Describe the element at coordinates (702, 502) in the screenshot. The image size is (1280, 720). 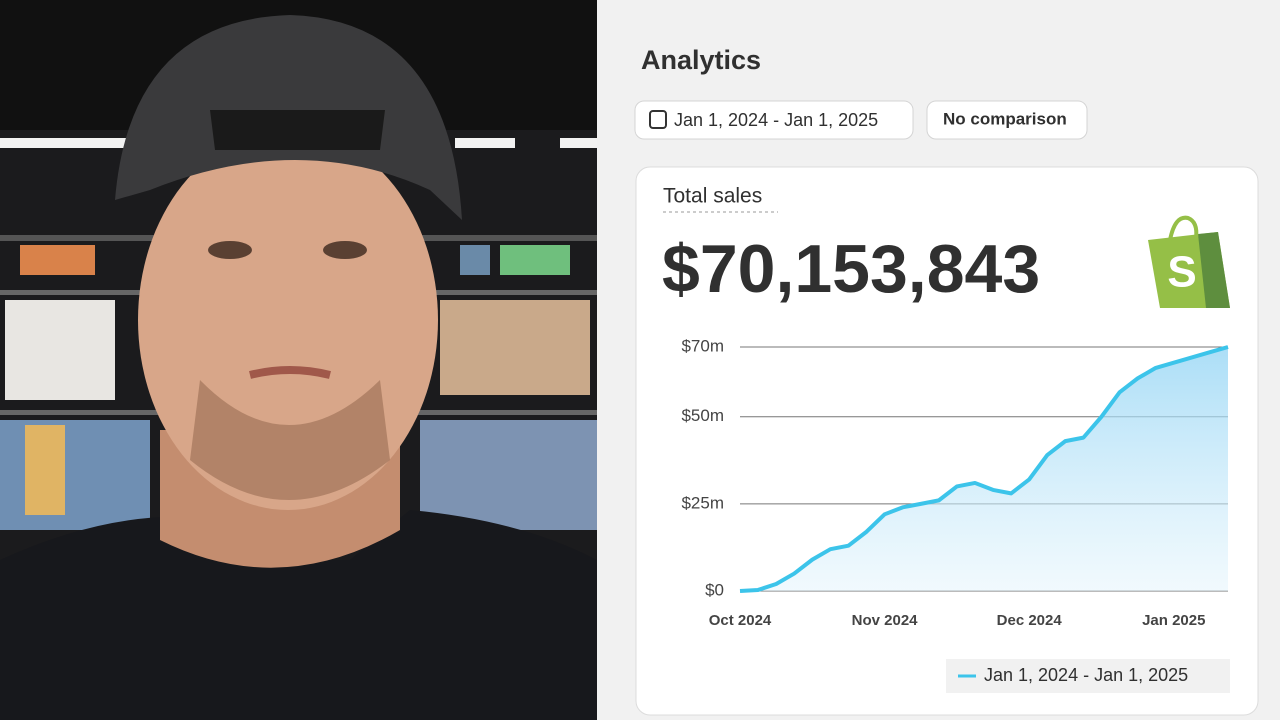
I see `y-tick-label: $25m` at that location.